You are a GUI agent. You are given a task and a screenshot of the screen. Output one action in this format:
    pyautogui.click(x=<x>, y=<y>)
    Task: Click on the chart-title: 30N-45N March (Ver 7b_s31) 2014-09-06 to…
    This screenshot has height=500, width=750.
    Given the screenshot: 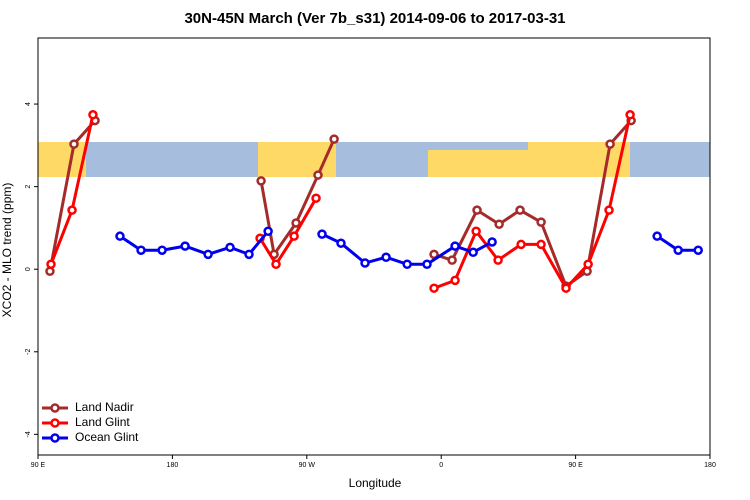 What is the action you would take?
    pyautogui.click(x=374, y=18)
    